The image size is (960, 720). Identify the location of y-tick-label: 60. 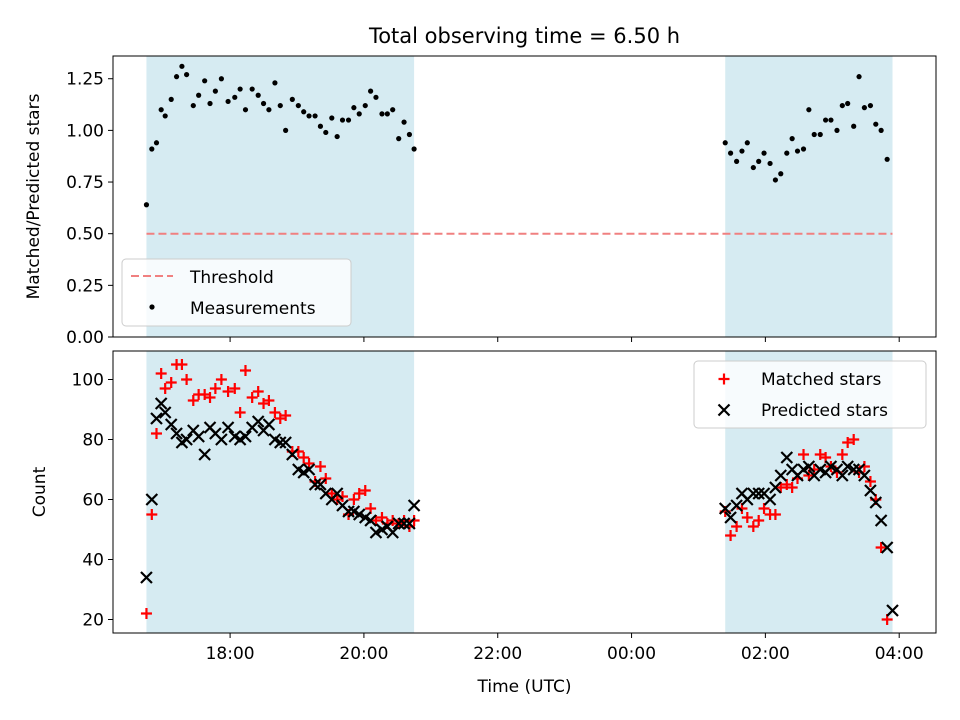
(93, 501).